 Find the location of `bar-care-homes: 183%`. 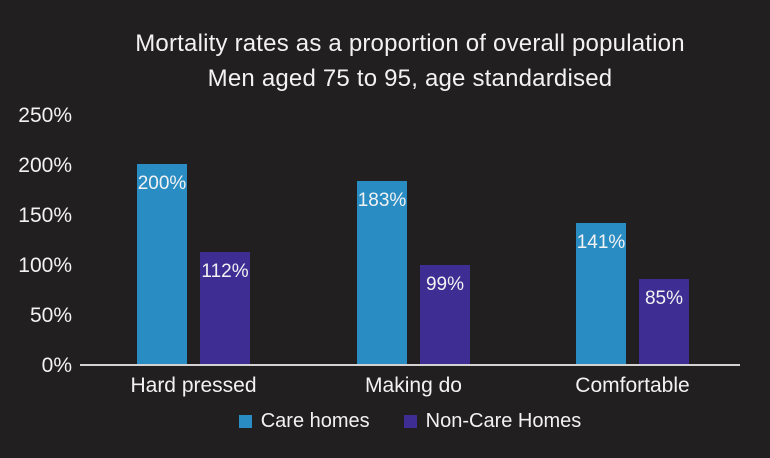

bar-care-homes: 183% is located at coordinates (382, 272).